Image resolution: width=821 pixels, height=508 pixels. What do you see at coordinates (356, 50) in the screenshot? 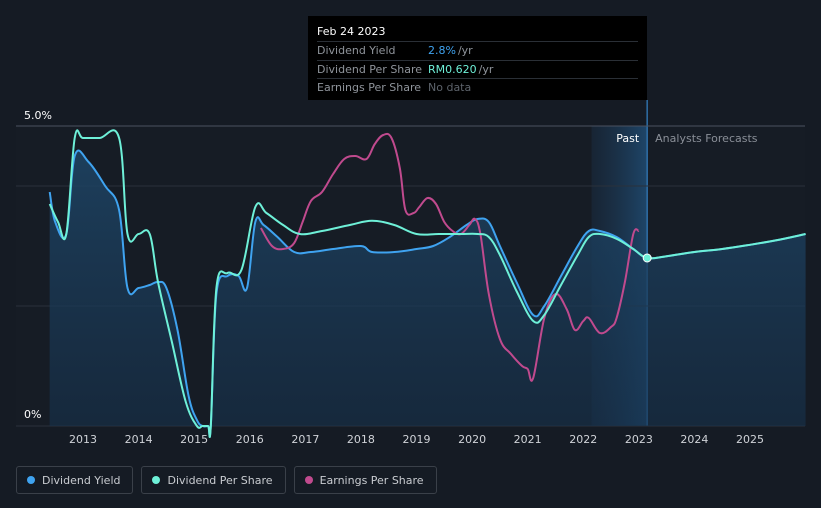
I see `tooltip-label: Dividend Yield` at bounding box center [356, 50].